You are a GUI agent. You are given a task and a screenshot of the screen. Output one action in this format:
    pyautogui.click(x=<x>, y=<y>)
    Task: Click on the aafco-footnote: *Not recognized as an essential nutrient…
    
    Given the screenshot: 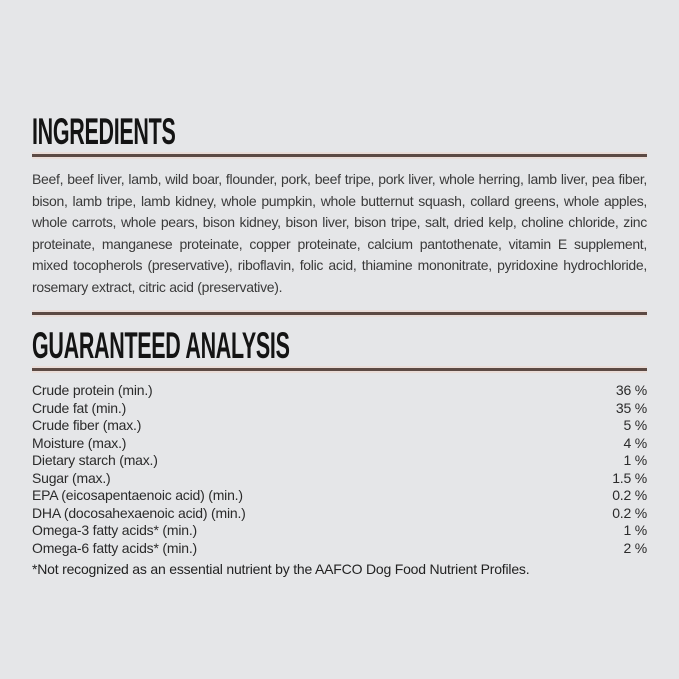 What is the action you would take?
    pyautogui.click(x=281, y=569)
    